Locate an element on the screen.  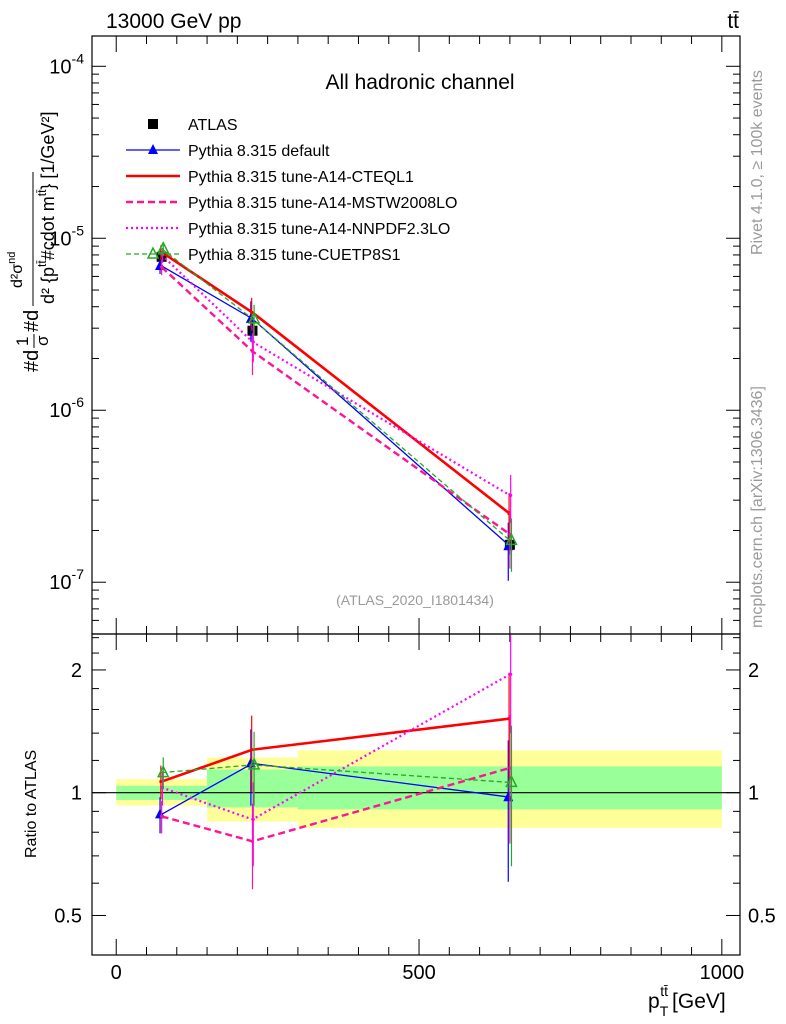
y-tick-label: 10⁻⁴ is located at coordinates (66, 64).